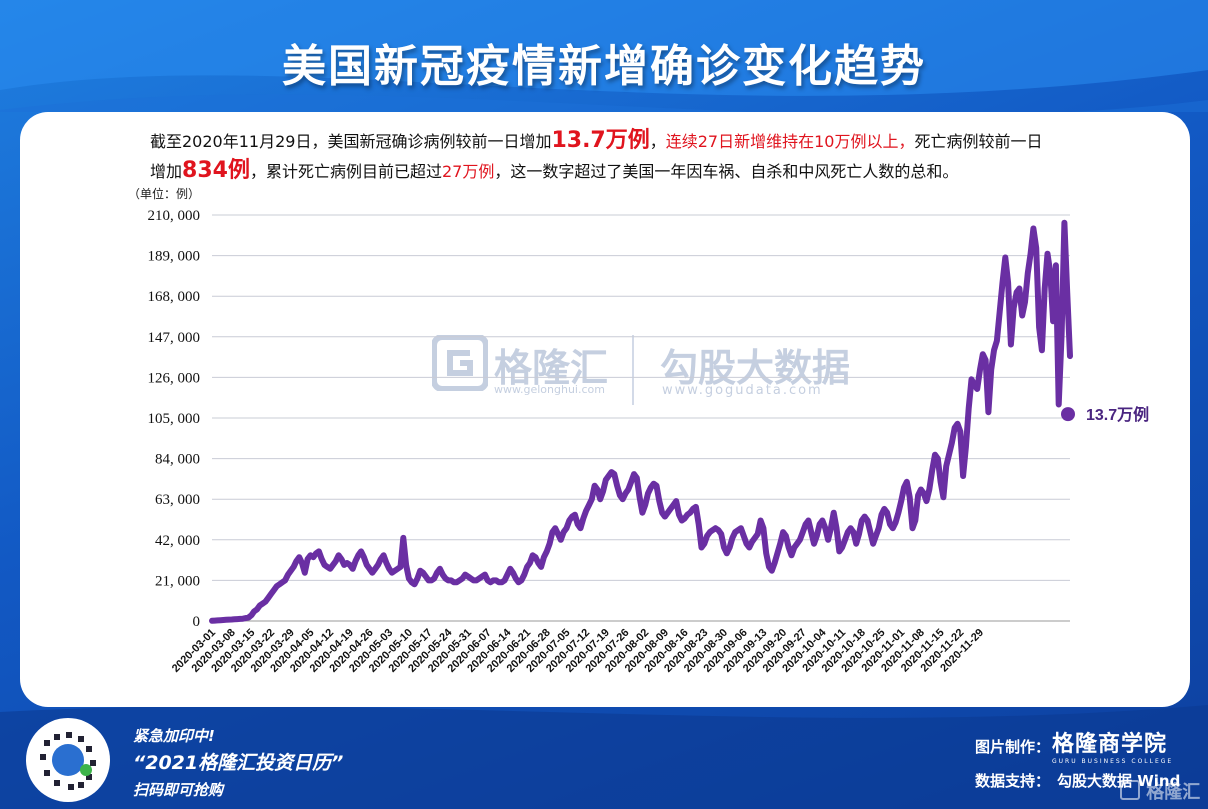 The image size is (1208, 809). What do you see at coordinates (164, 193) in the screenshot?
I see `y-axis-unit-label: （单位：例）` at bounding box center [164, 193].